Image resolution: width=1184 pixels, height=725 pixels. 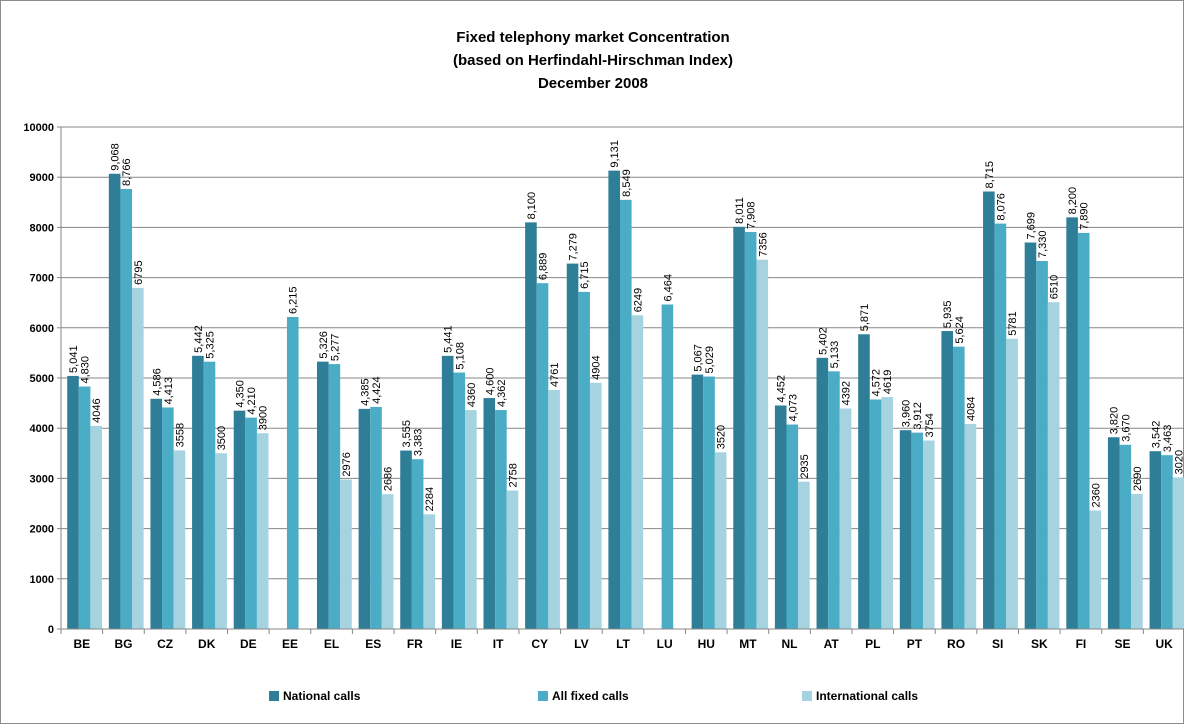 I want to click on data-label: 7356, so click(x=763, y=244).